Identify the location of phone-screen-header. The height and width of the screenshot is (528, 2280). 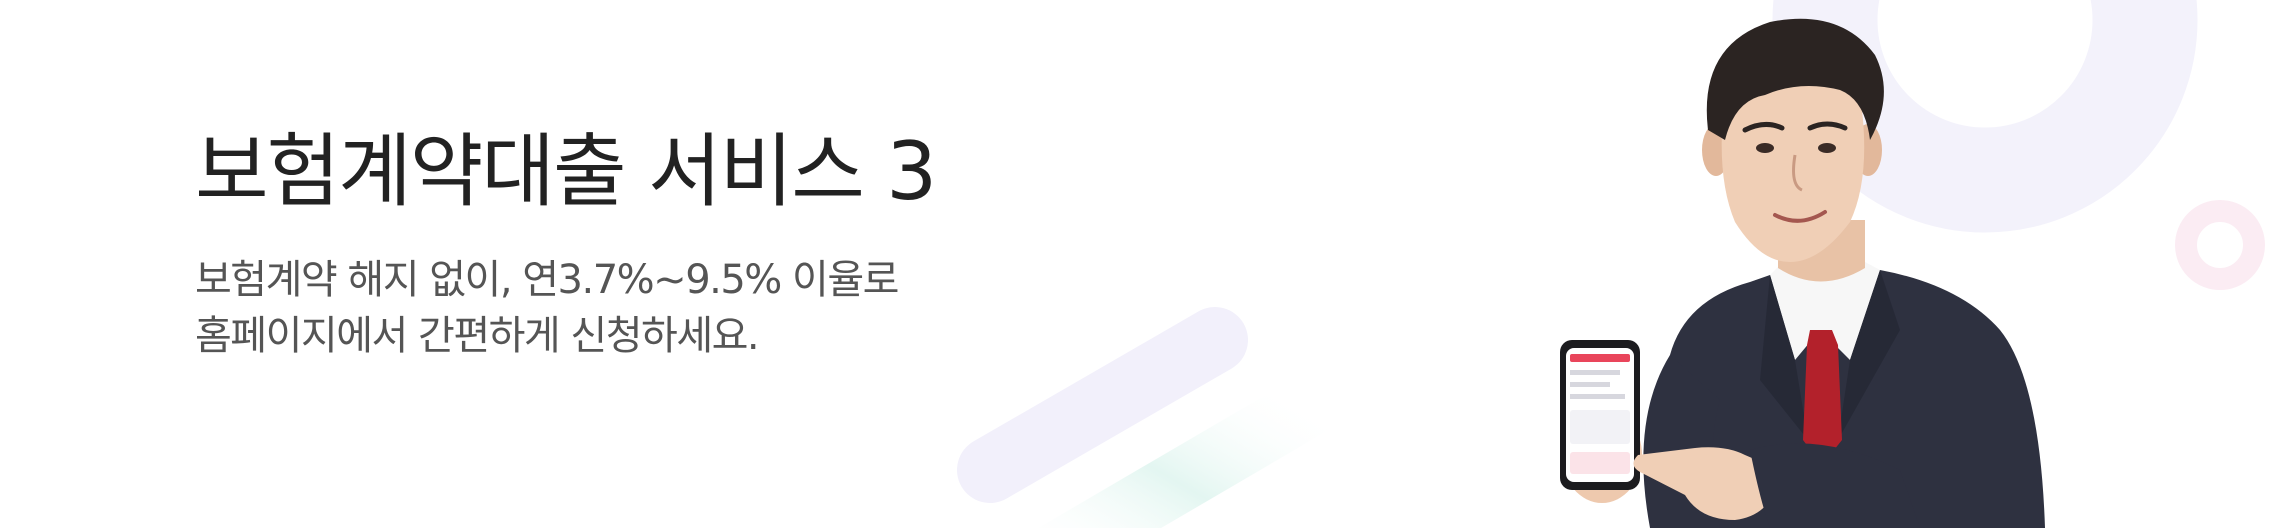
(1600, 358).